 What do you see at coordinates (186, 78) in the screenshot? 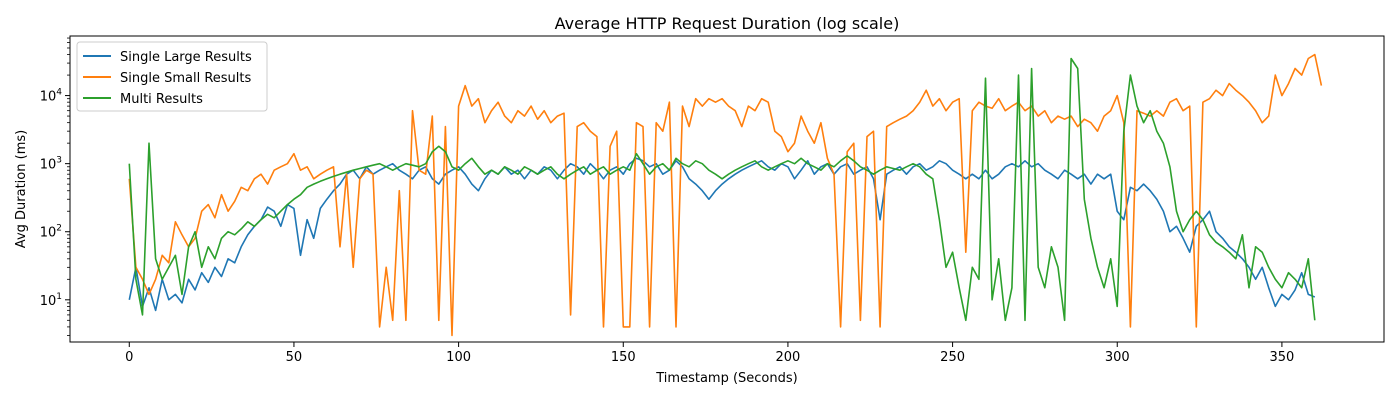
I see `legend-label: Single Small Results` at bounding box center [186, 78].